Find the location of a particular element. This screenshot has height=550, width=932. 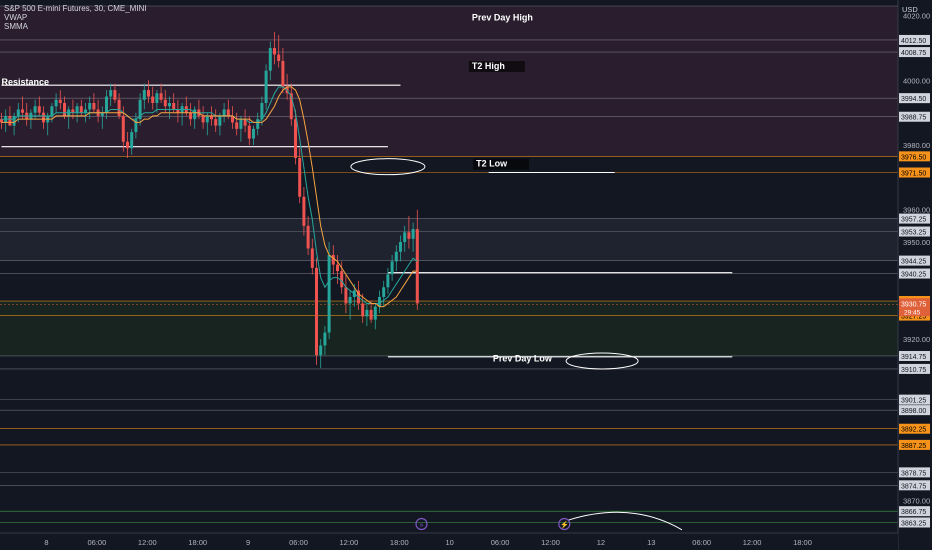

time-tick-label: 12:00 is located at coordinates (752, 542).